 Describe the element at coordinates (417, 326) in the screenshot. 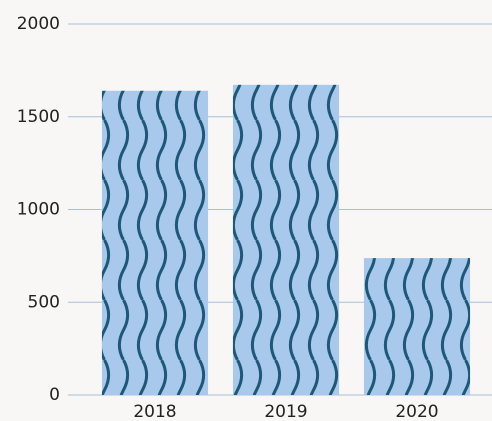

I see `bar-pattern` at that location.